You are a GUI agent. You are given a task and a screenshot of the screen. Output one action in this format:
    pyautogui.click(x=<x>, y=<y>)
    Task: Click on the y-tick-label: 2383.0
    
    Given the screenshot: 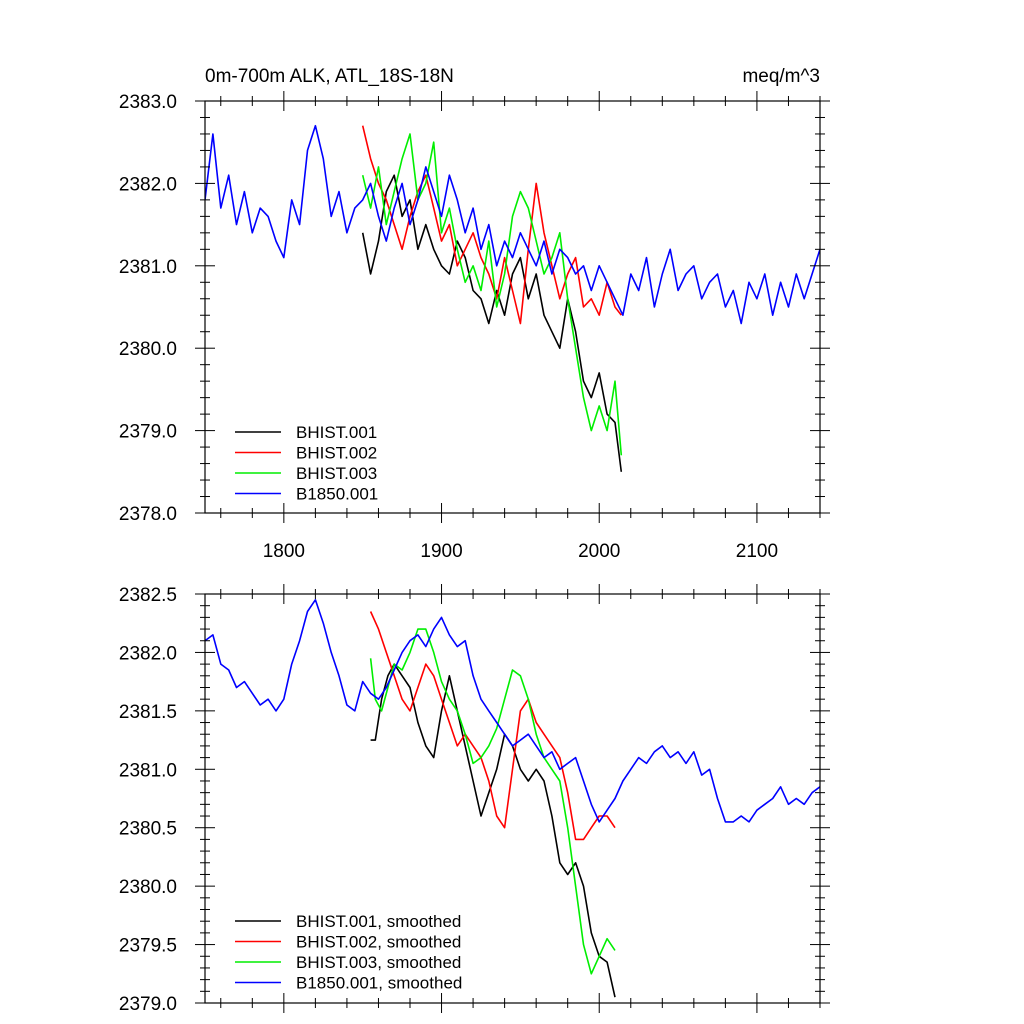 What is the action you would take?
    pyautogui.click(x=148, y=102)
    